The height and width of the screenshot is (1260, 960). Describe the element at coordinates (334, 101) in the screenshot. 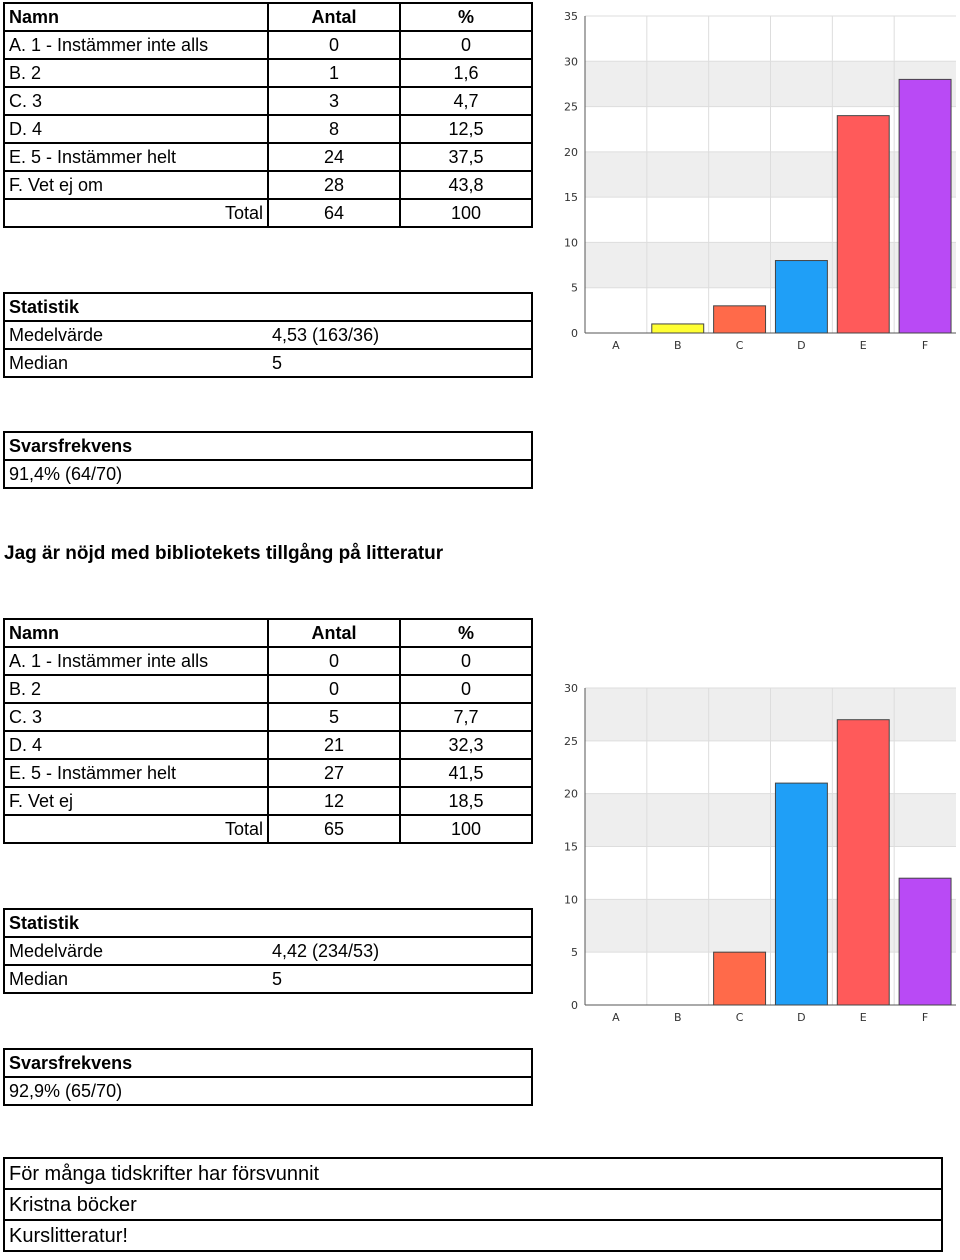

I see `cell-antal: 3` at that location.